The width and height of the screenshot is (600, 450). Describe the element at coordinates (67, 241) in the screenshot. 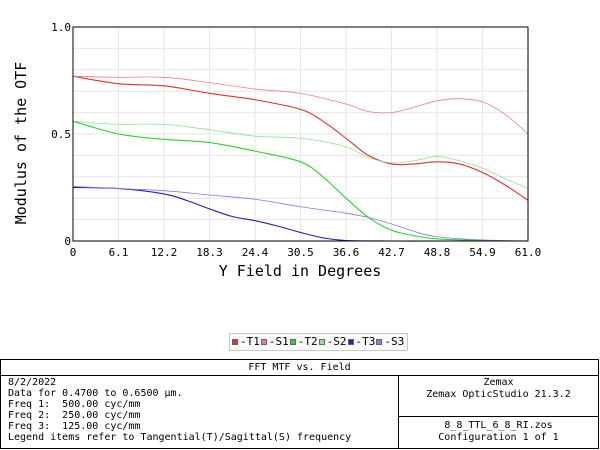

I see `y-tick-label: 0` at that location.